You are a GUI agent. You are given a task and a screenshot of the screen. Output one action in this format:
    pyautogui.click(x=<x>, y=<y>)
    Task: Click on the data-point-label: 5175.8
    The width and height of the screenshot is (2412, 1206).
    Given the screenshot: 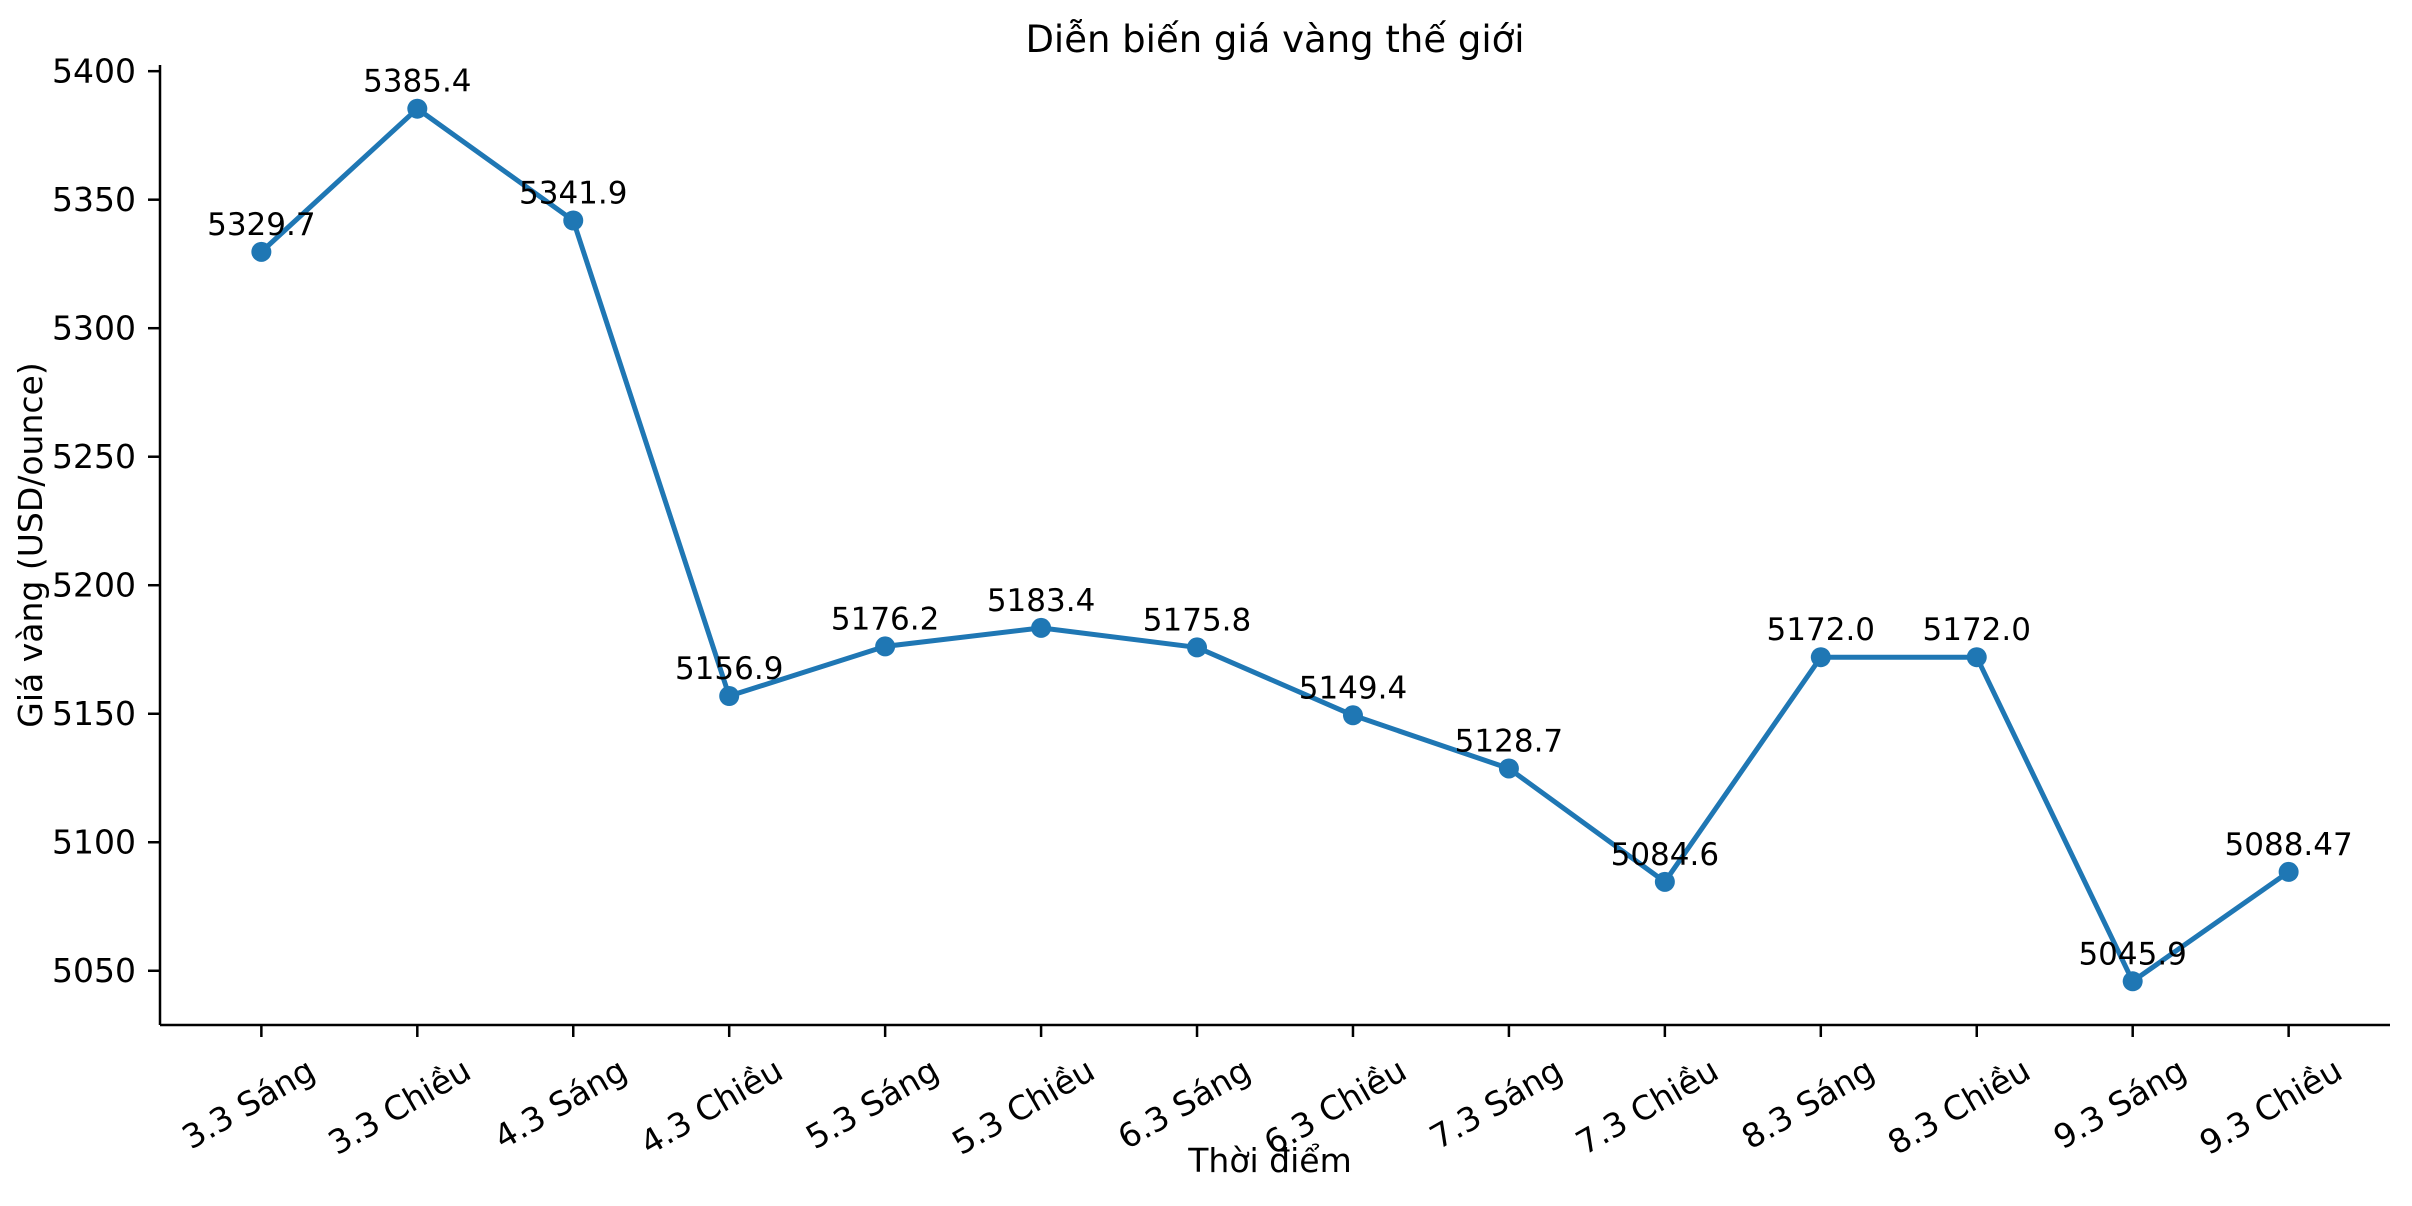 What is the action you would take?
    pyautogui.click(x=1197, y=620)
    